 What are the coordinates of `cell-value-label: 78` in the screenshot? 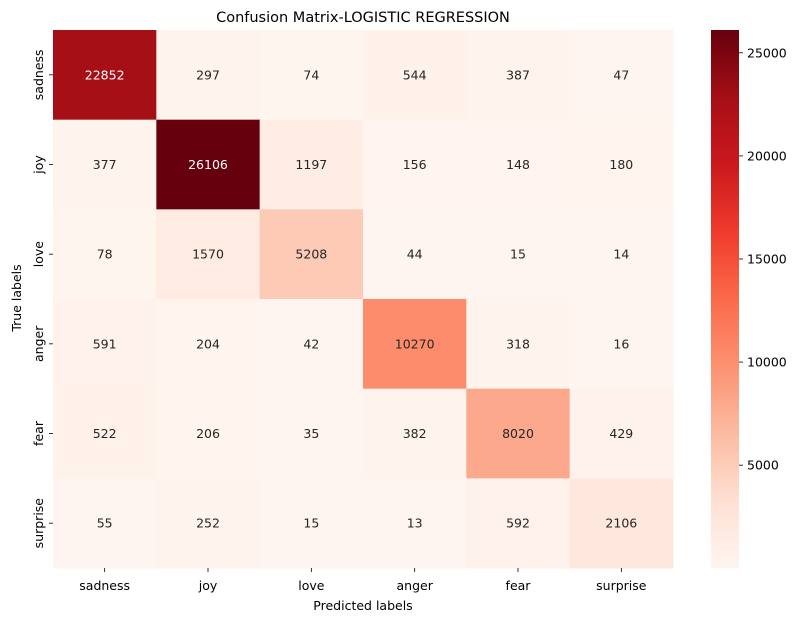 It's located at (105, 254).